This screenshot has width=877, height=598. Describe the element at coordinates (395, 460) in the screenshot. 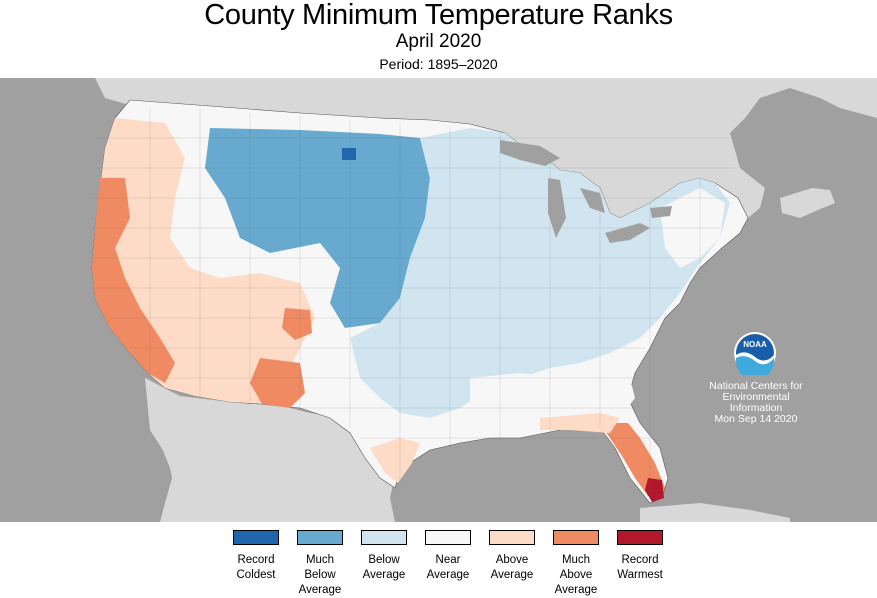

I see `region-texas-coast-above` at that location.